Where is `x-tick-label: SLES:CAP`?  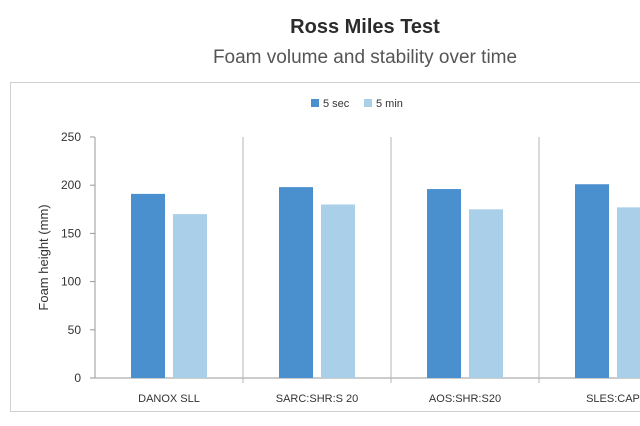 x-tick-label: SLES:CAP is located at coordinates (613, 399).